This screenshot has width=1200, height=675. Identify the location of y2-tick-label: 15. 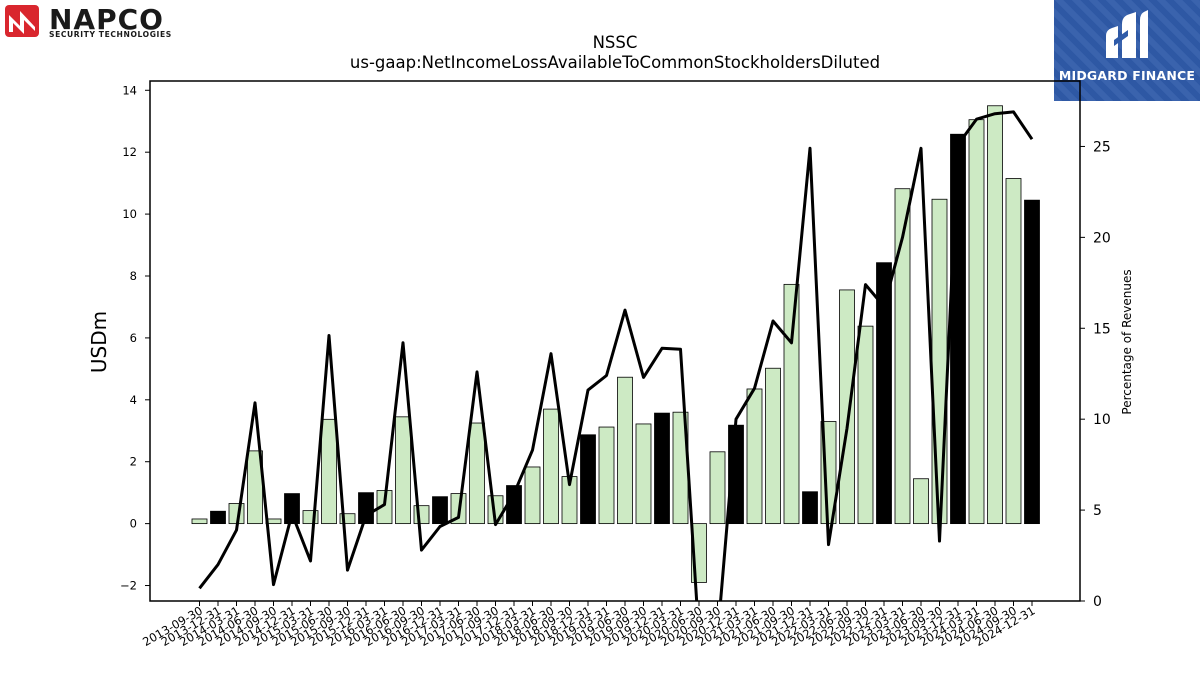
(1102, 329).